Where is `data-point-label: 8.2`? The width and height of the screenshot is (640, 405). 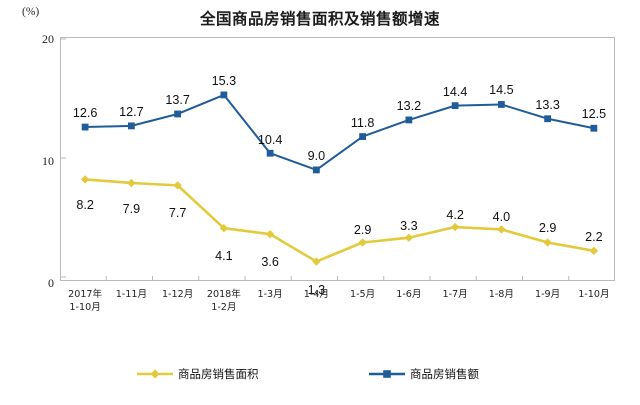 data-point-label: 8.2 is located at coordinates (85, 205).